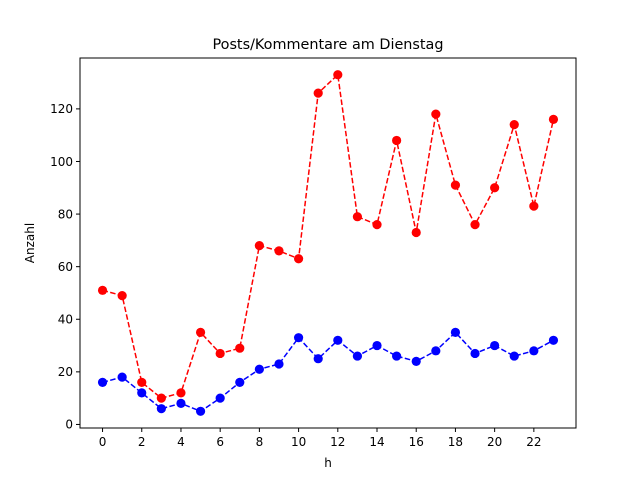 The height and width of the screenshot is (480, 640). I want to click on y-tick-label: 20, so click(65, 372).